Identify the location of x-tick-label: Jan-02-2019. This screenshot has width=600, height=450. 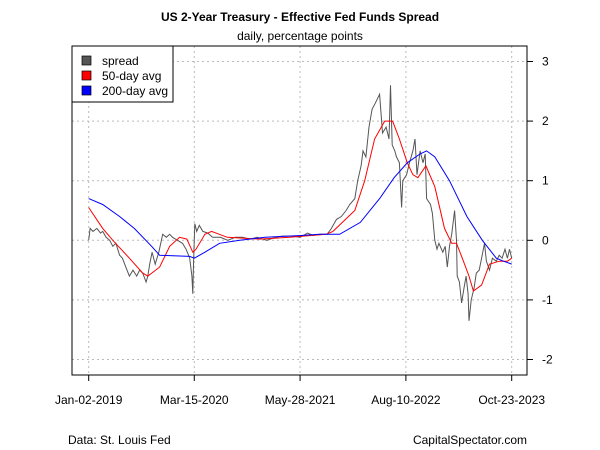
(89, 400).